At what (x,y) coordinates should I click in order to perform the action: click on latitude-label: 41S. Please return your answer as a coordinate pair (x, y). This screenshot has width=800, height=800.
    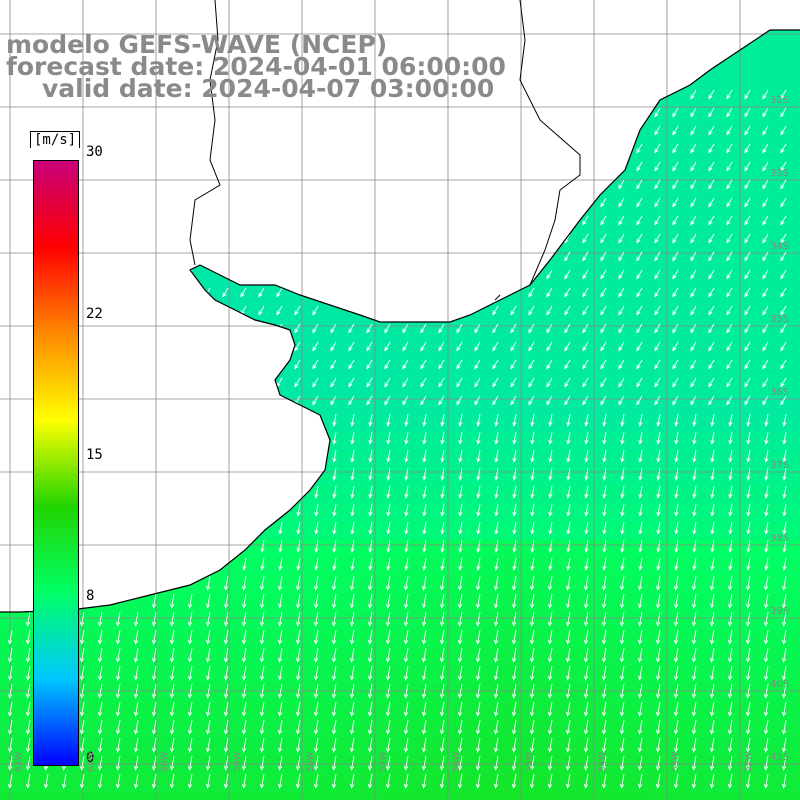
    Looking at the image, I should click on (780, 757).